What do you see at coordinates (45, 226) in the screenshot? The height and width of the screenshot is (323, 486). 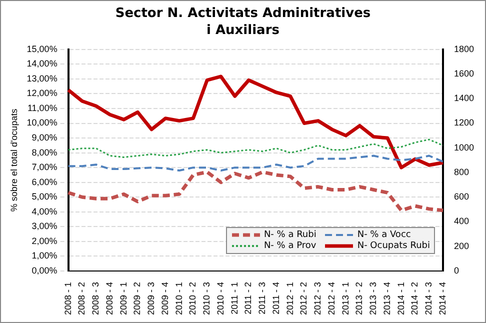 I see `y-tick-label: 3,00%` at bounding box center [45, 226].